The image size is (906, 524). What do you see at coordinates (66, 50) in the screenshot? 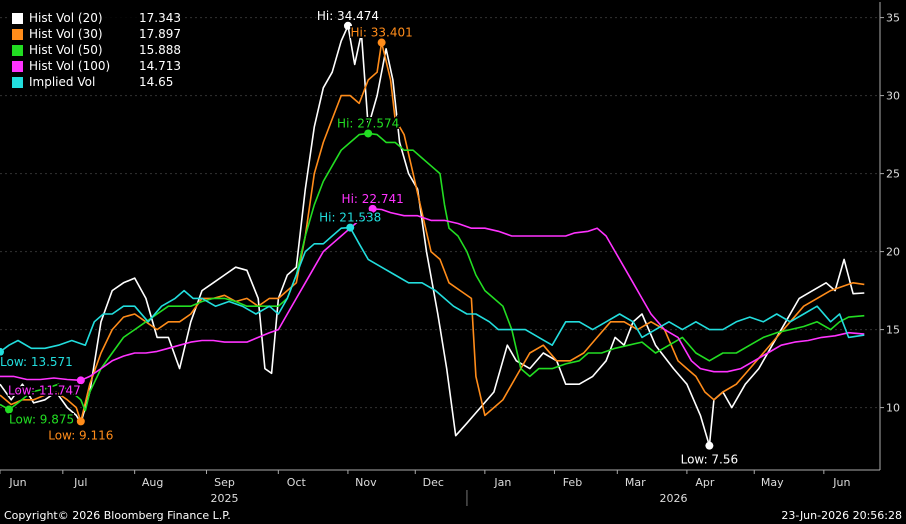
I see `legend-series-name: Hist Vol (50)` at bounding box center [66, 50].